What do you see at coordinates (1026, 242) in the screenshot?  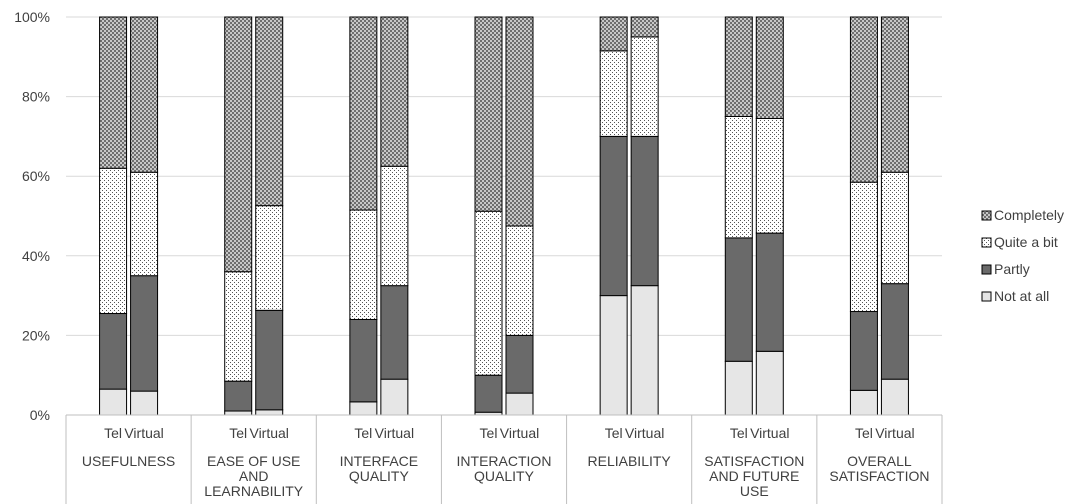 I see `legend-label: Quite a bit` at bounding box center [1026, 242].